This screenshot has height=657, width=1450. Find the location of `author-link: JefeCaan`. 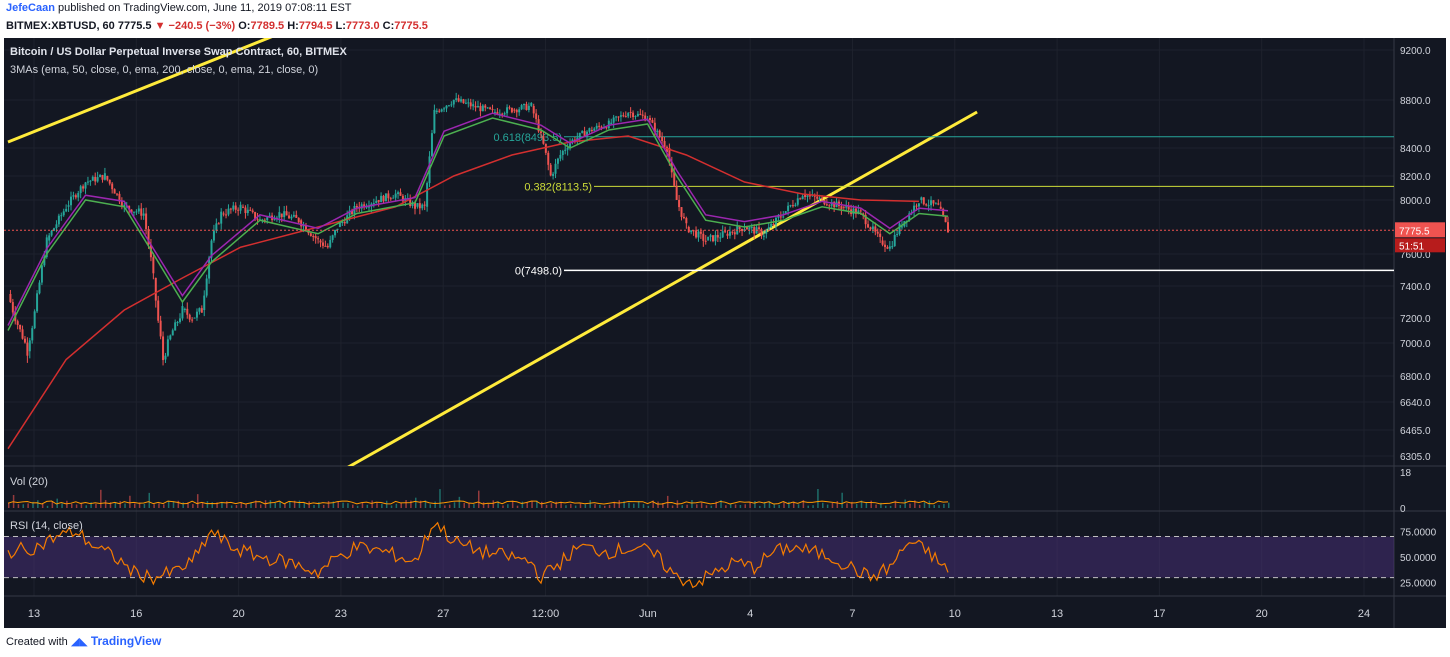

author-link: JefeCaan is located at coordinates (30, 8).